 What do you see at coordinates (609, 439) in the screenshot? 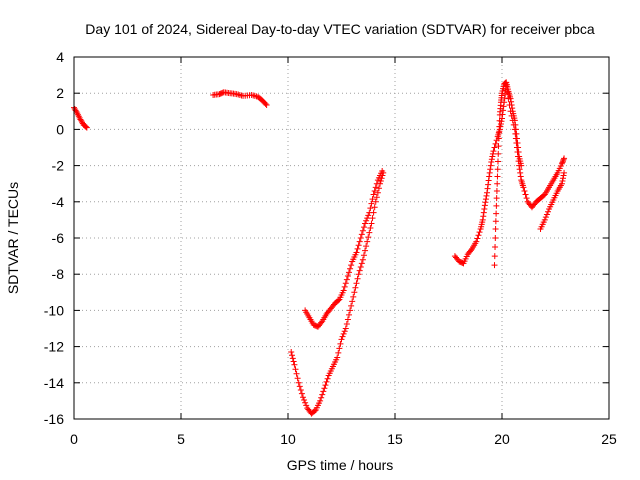
I see `x-tick-label: 25` at bounding box center [609, 439].